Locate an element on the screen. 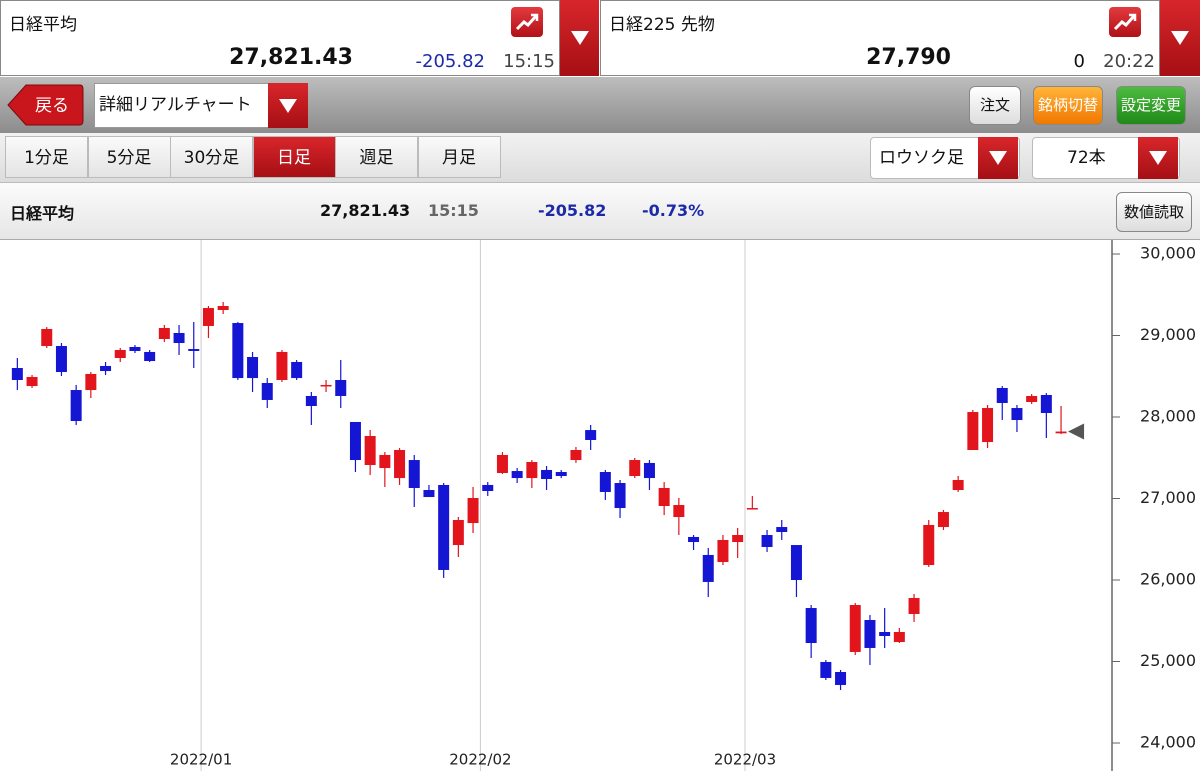 This screenshot has width=1200, height=771. x-tick-label: 2022/03 is located at coordinates (745, 760).